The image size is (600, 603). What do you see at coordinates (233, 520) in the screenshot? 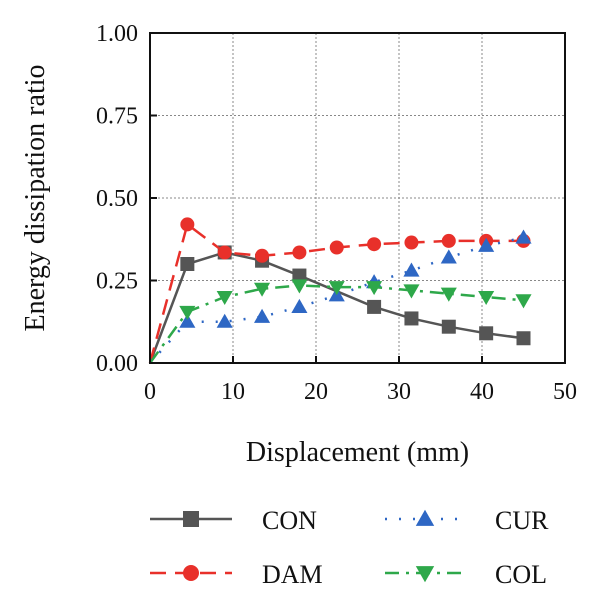
I see `legend-item-con: CON` at bounding box center [233, 520].